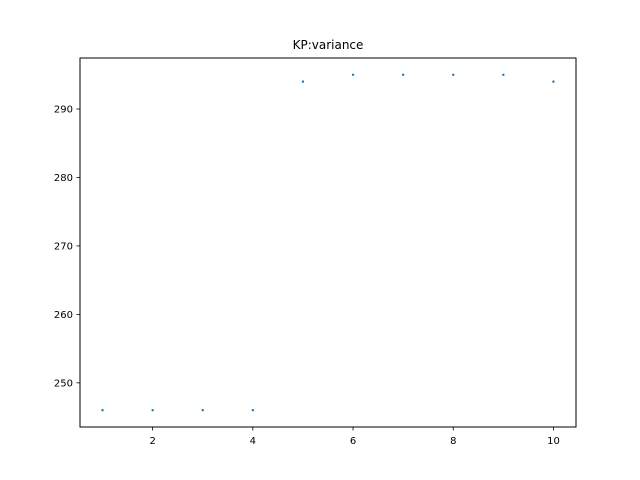  What do you see at coordinates (328, 45) in the screenshot?
I see `chart-title: KP:variance` at bounding box center [328, 45].